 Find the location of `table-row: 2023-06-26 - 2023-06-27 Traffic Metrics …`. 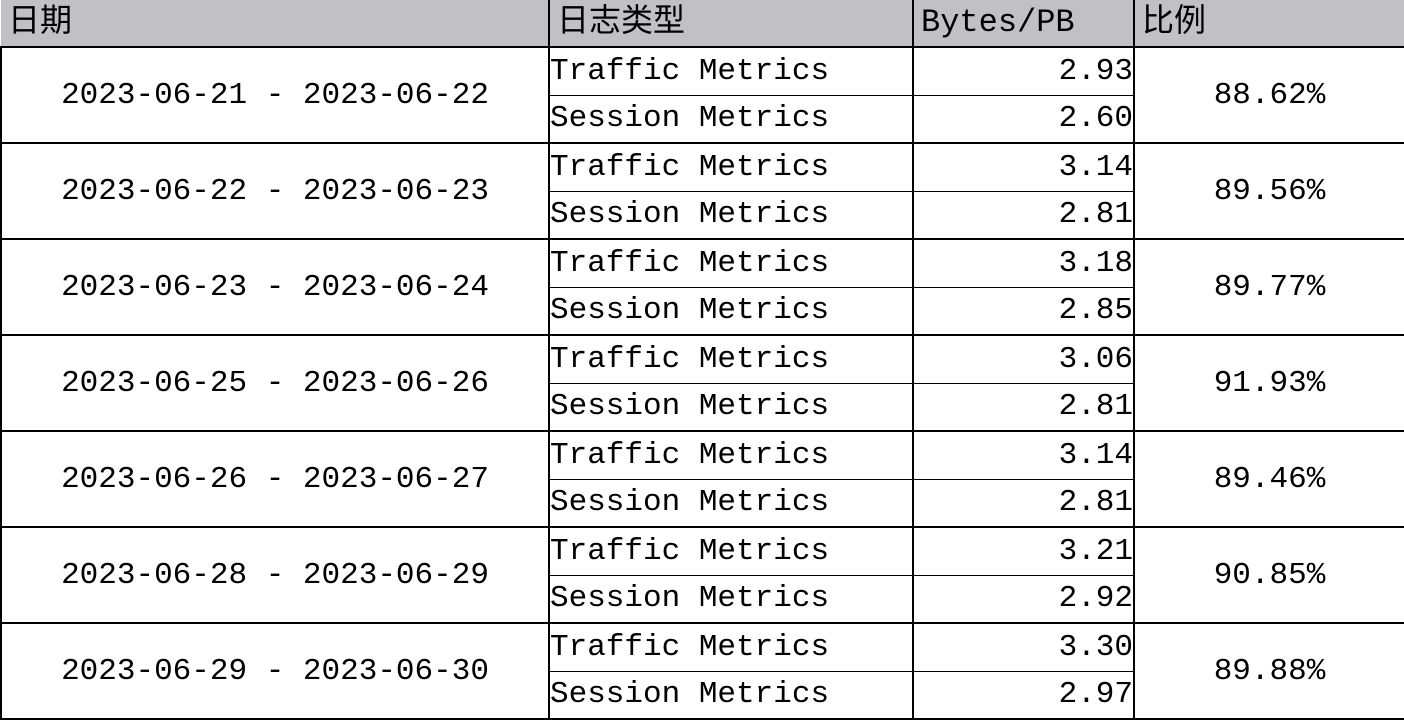

table-row: 2023-06-26 - 2023-06-27 Traffic Metrics … is located at coordinates (702, 479).